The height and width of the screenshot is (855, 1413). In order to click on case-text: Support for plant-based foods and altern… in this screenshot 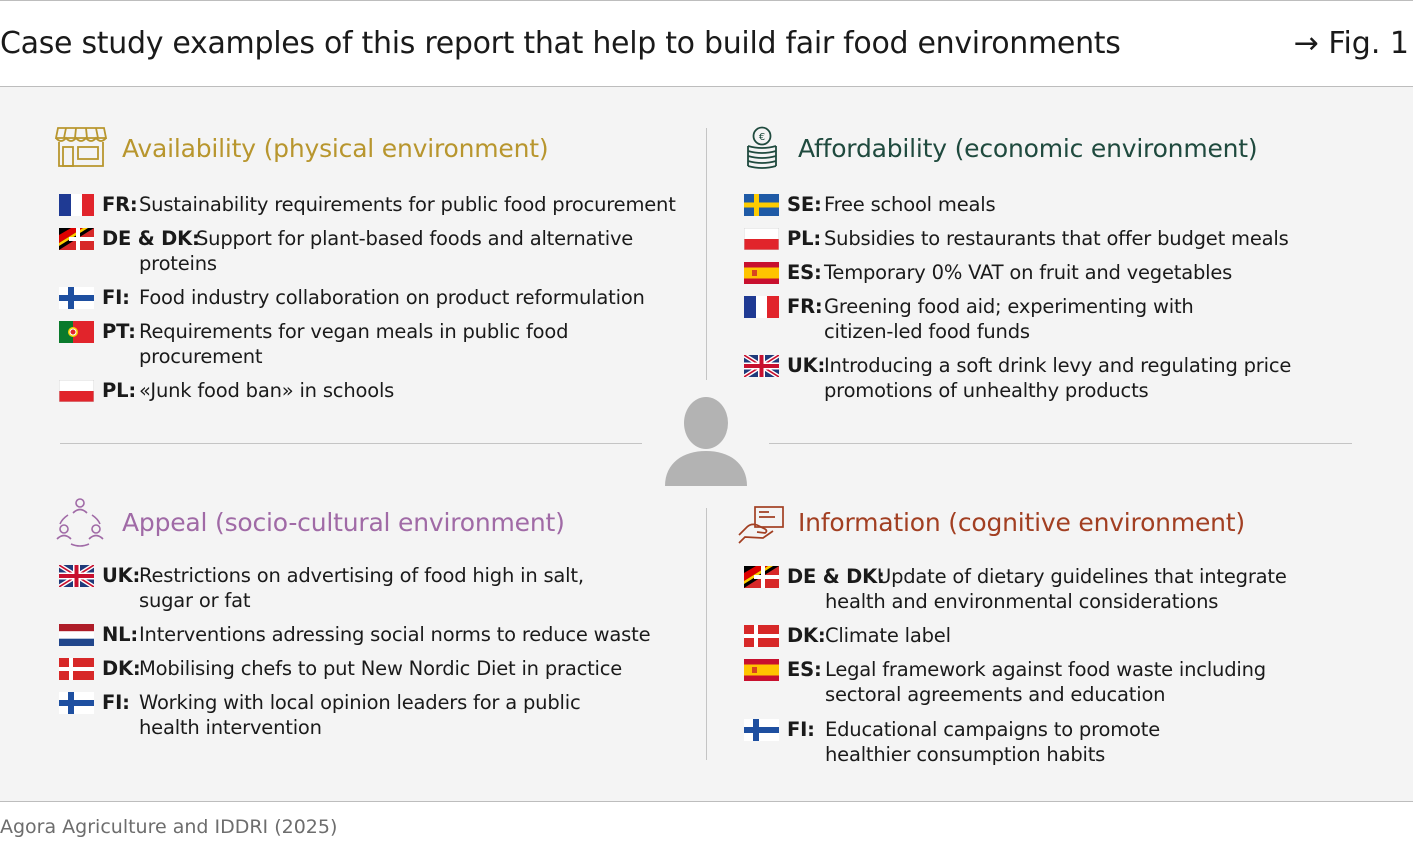, I will do `click(415, 238)`.